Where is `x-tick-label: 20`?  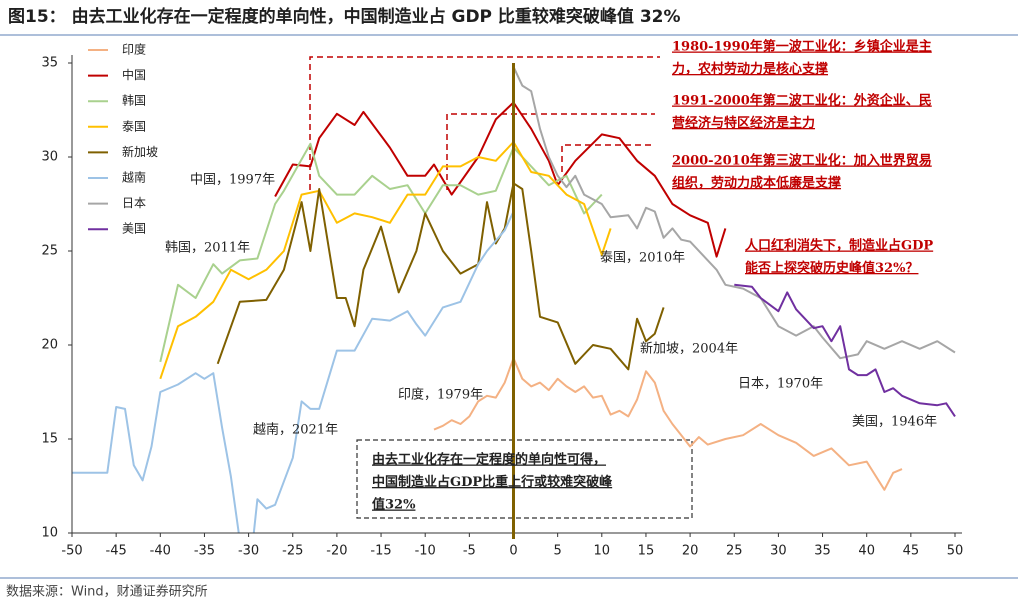 x-tick-label: 20 is located at coordinates (690, 551).